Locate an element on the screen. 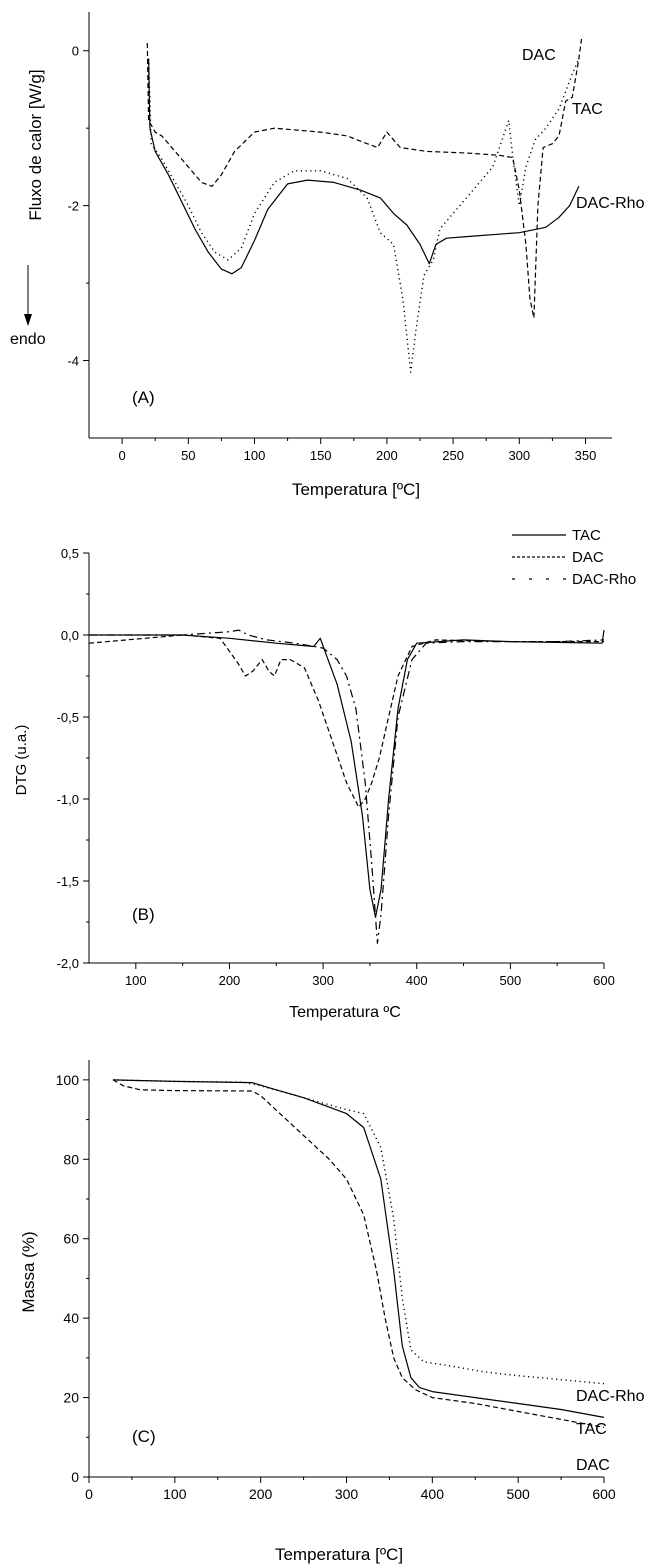 The image size is (659, 1567). y-axis-label: Fluxo de calor [W/g] is located at coordinates (35, 144).